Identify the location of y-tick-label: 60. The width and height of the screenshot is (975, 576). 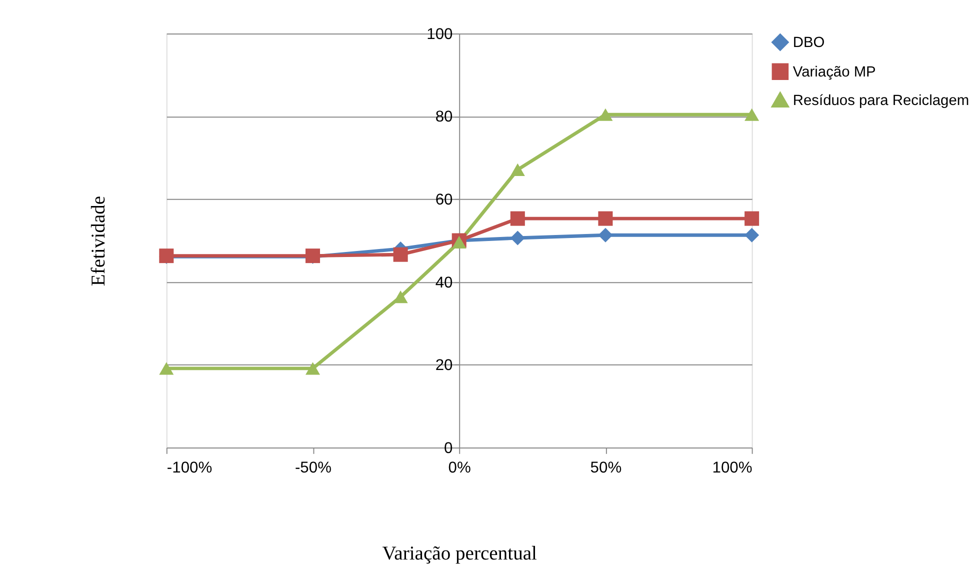
(444, 199).